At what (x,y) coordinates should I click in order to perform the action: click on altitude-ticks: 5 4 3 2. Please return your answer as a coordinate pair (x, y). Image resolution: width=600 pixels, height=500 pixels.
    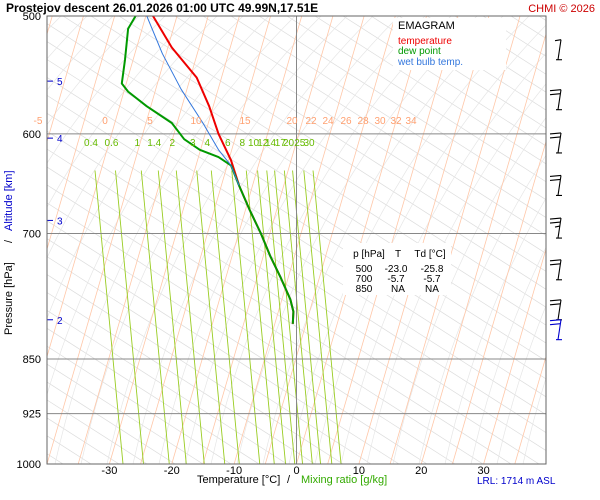
    Looking at the image, I should click on (55, 202).